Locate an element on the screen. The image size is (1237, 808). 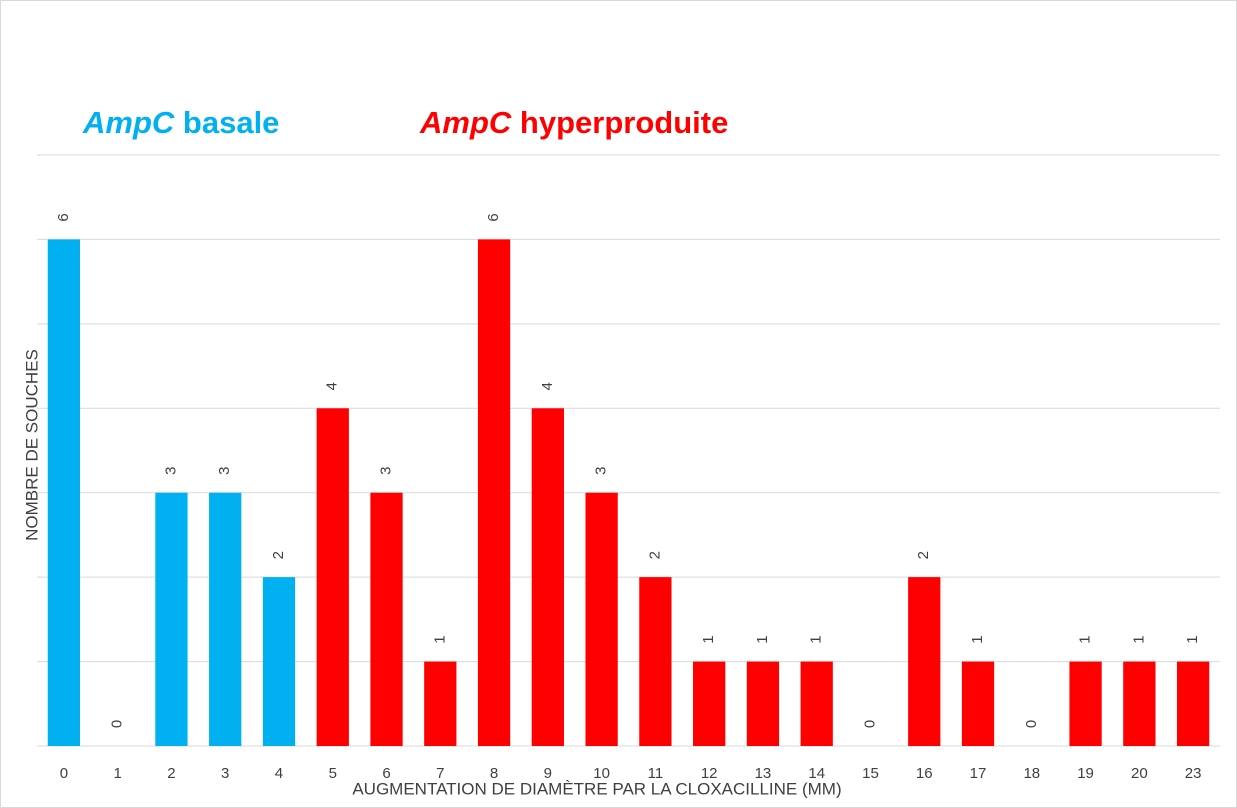
x-tick-label: 0 is located at coordinates (64, 773).